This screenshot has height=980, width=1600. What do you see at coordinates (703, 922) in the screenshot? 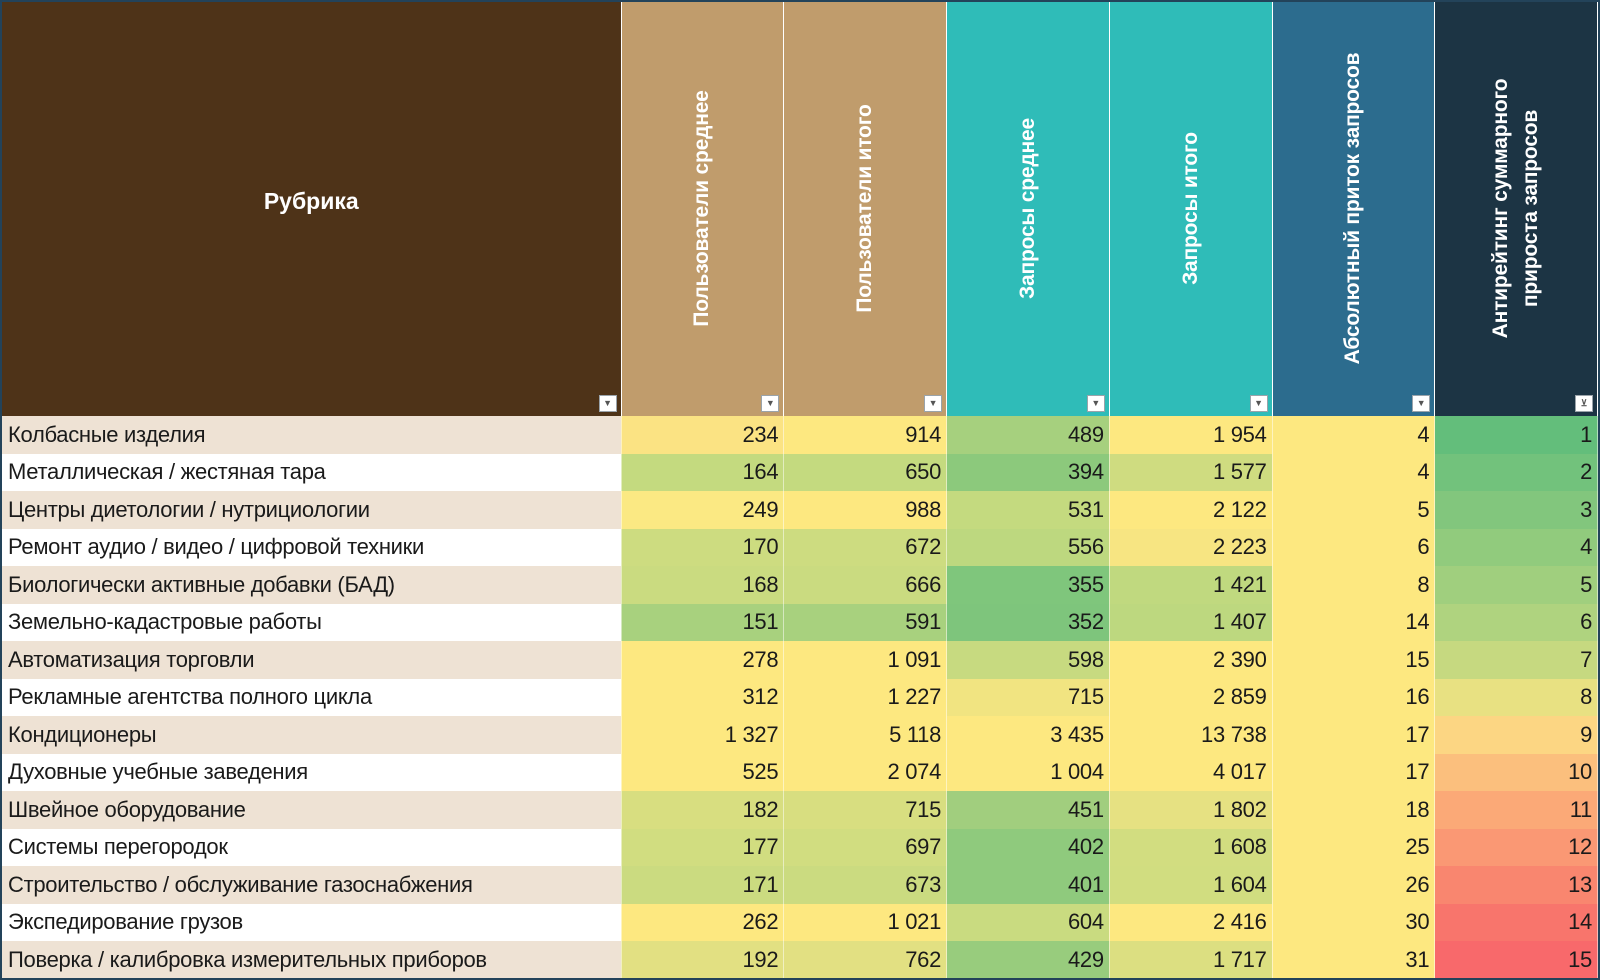
I see `value-cell: 262` at bounding box center [703, 922].